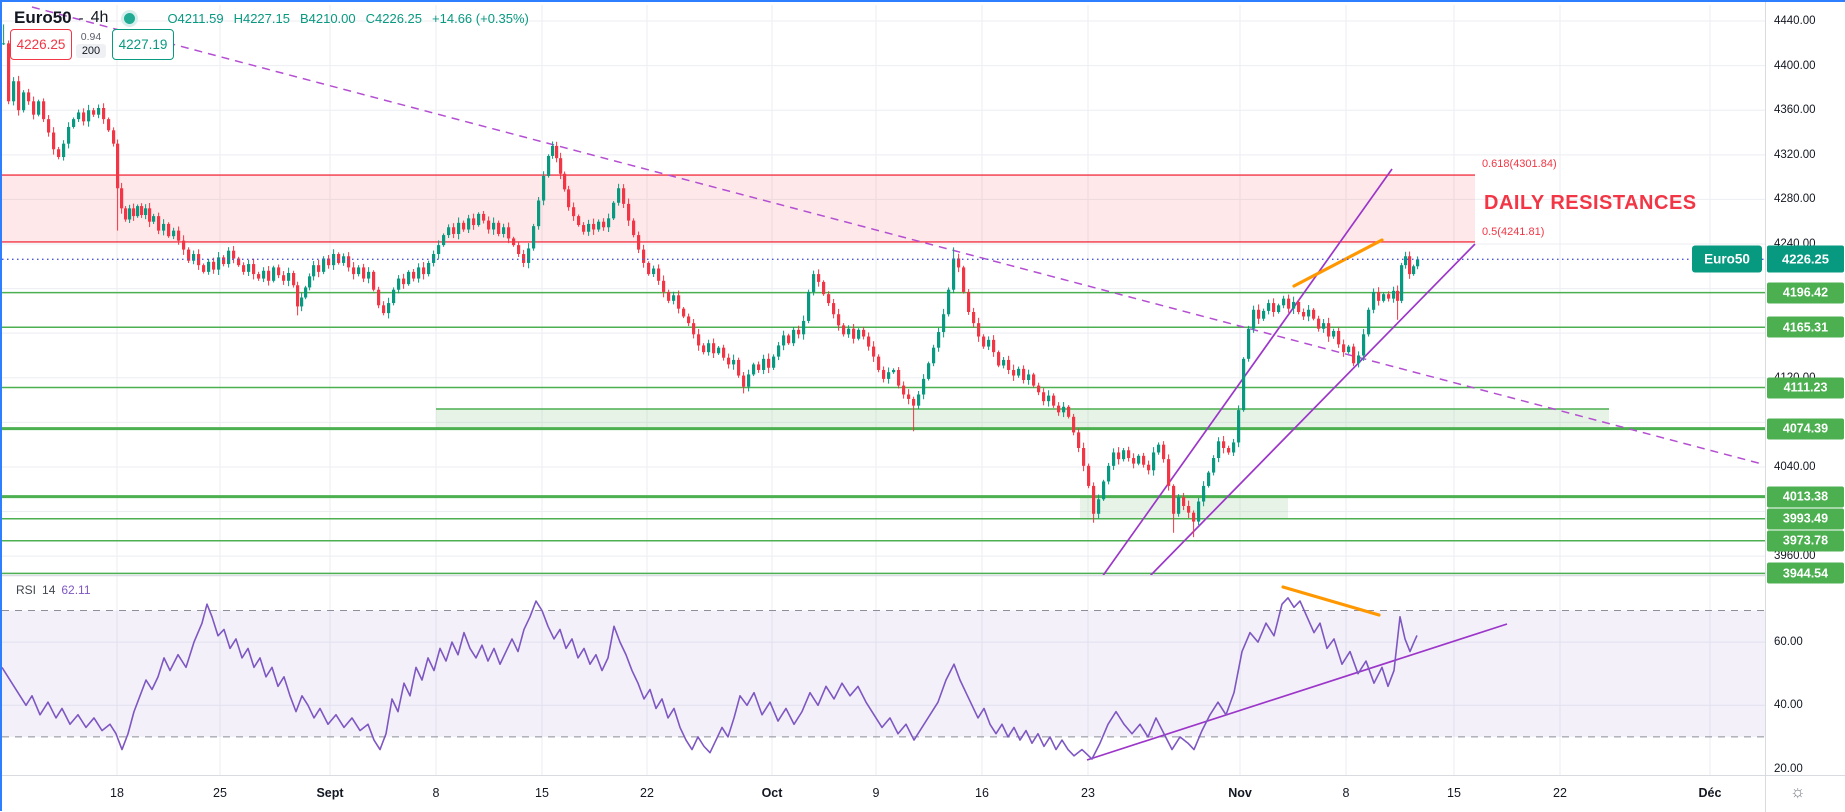  Describe the element at coordinates (1454, 793) in the screenshot. I see `time-axis-label: 15` at that location.